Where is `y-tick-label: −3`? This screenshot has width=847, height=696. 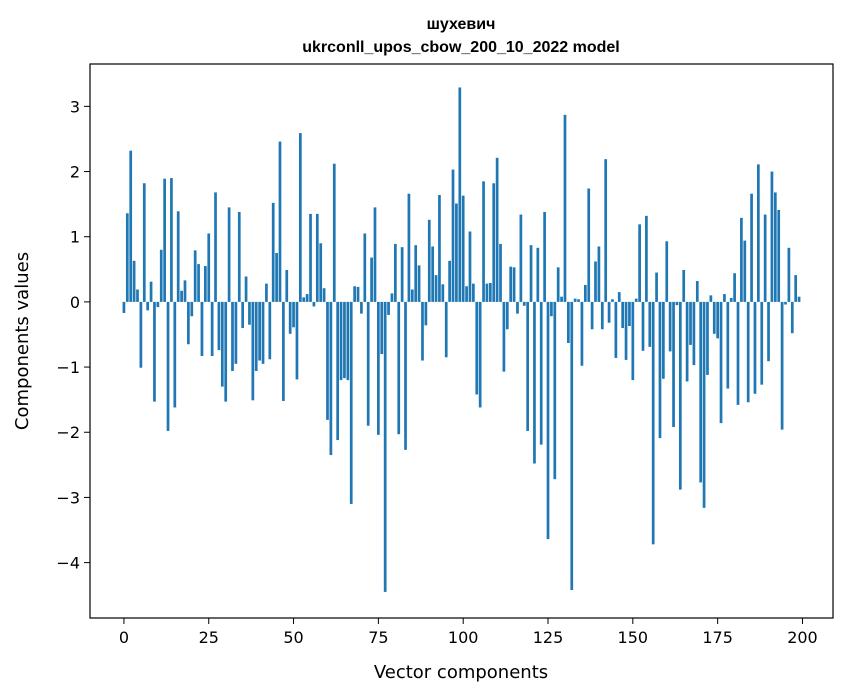 y-tick-label: −3 is located at coordinates (68, 497).